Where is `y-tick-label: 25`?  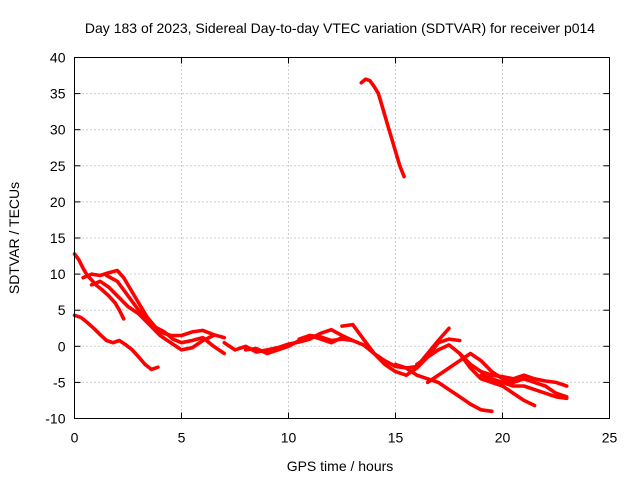 y-tick-label: 25 is located at coordinates (58, 166).